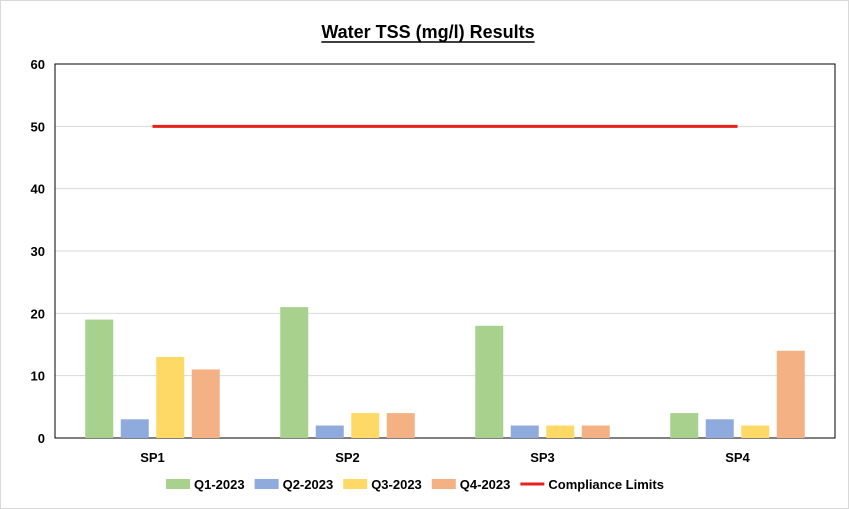 The width and height of the screenshot is (849, 509). I want to click on bar-sp4-q4-2023, so click(790, 394).